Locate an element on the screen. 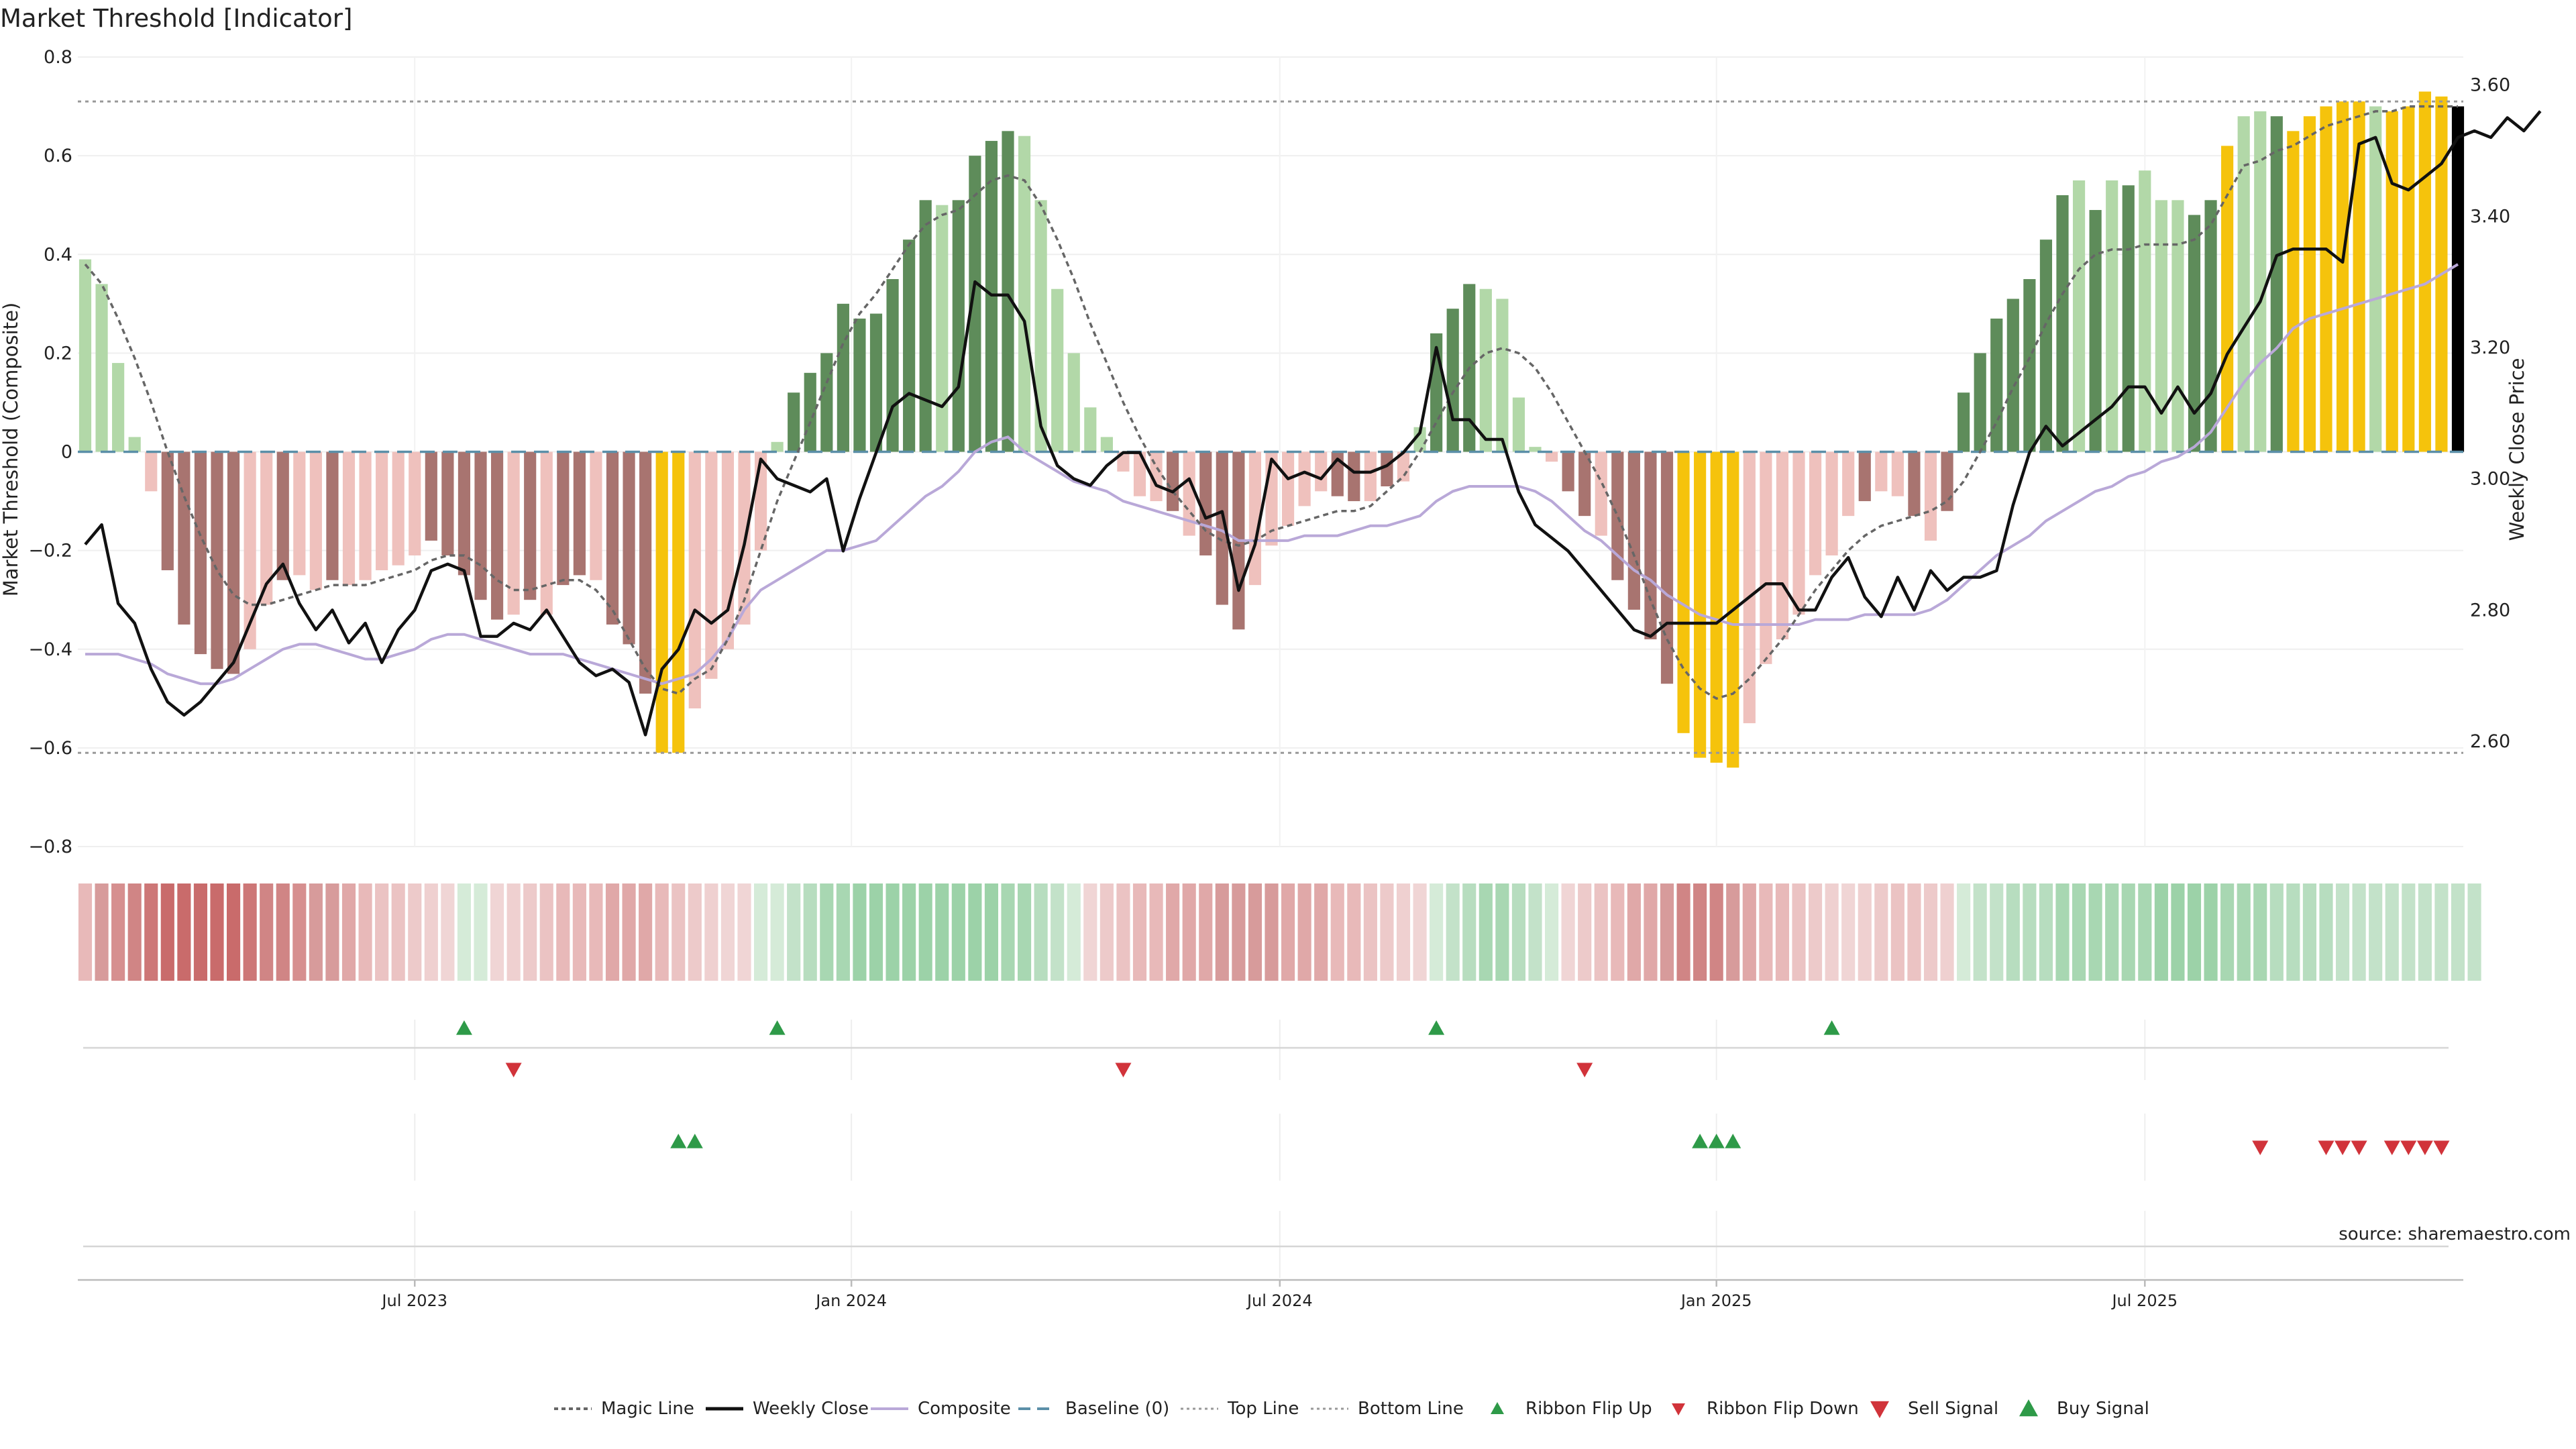 Image resolution: width=2576 pixels, height=1449 pixels. y-left-tick-label: 0.8 is located at coordinates (58, 57).